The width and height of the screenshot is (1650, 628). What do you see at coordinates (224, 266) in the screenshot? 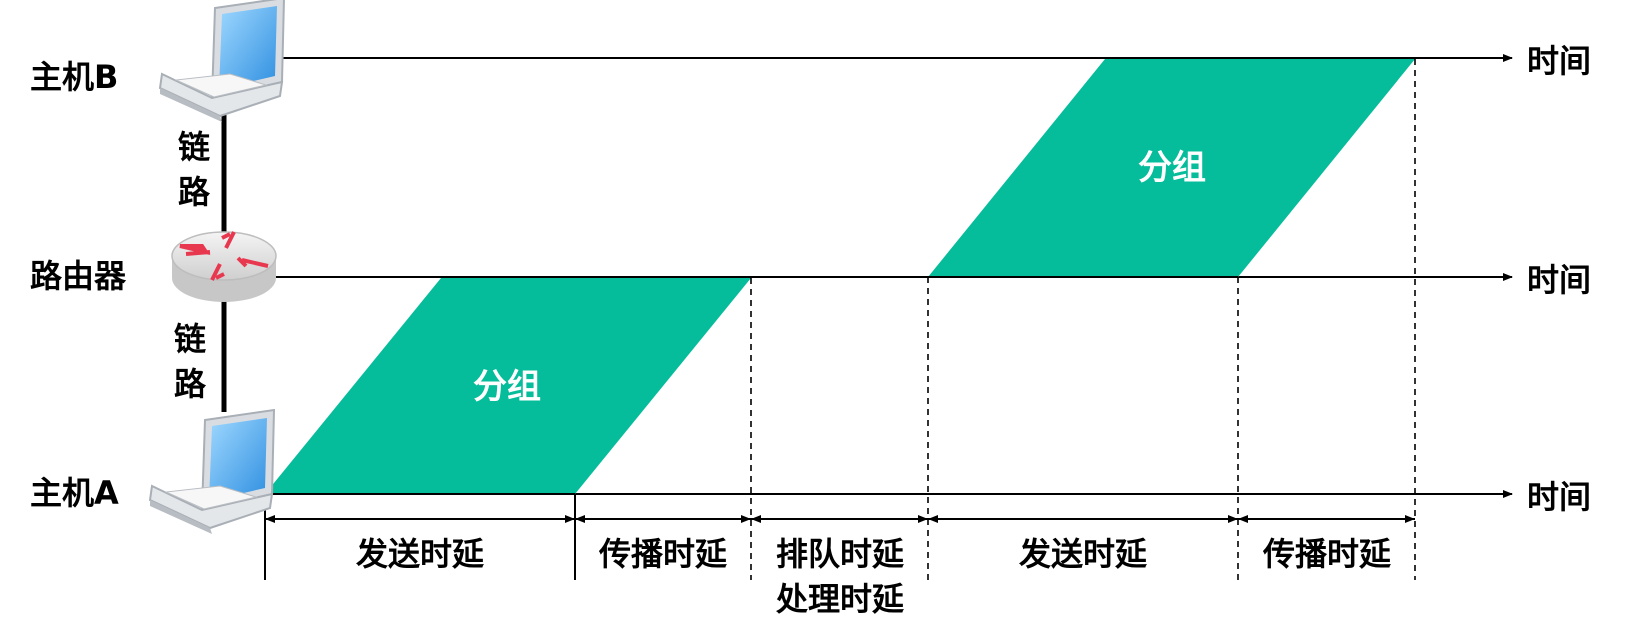
I see `router-icon` at bounding box center [224, 266].